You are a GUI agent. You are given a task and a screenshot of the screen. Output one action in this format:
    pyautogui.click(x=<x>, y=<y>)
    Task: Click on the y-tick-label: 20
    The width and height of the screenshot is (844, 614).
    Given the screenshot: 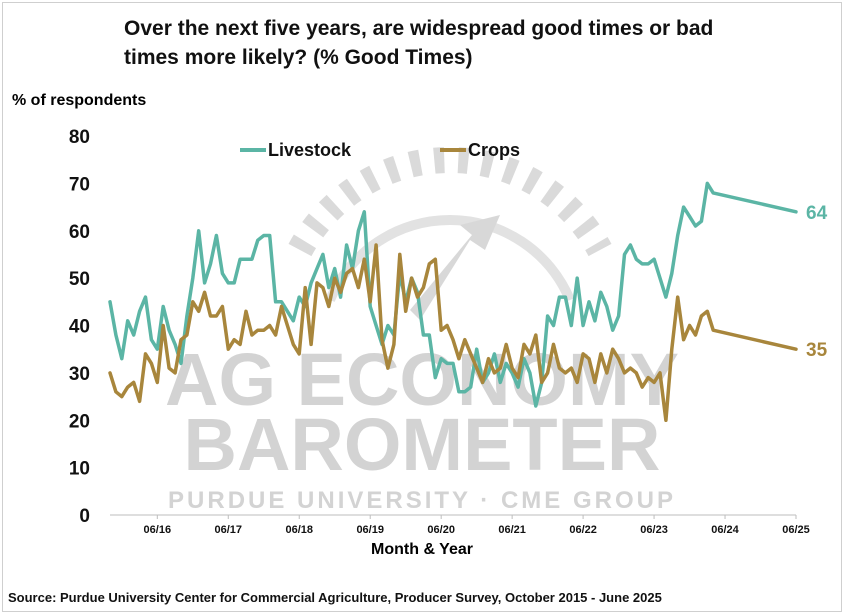 What is the action you would take?
    pyautogui.click(x=79, y=421)
    